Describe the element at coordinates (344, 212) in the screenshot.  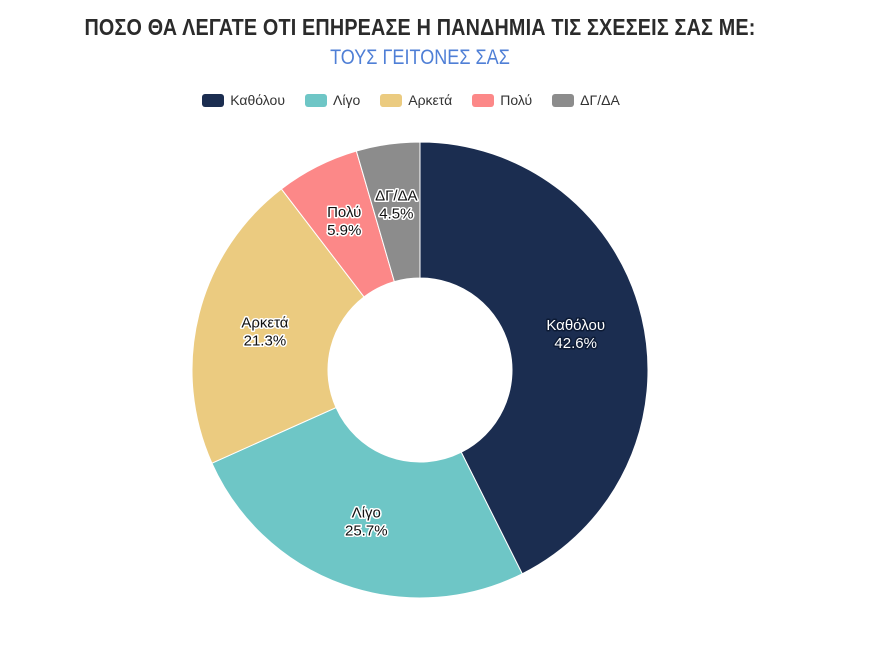
I see `slice-category-label: Πολύ` at that location.